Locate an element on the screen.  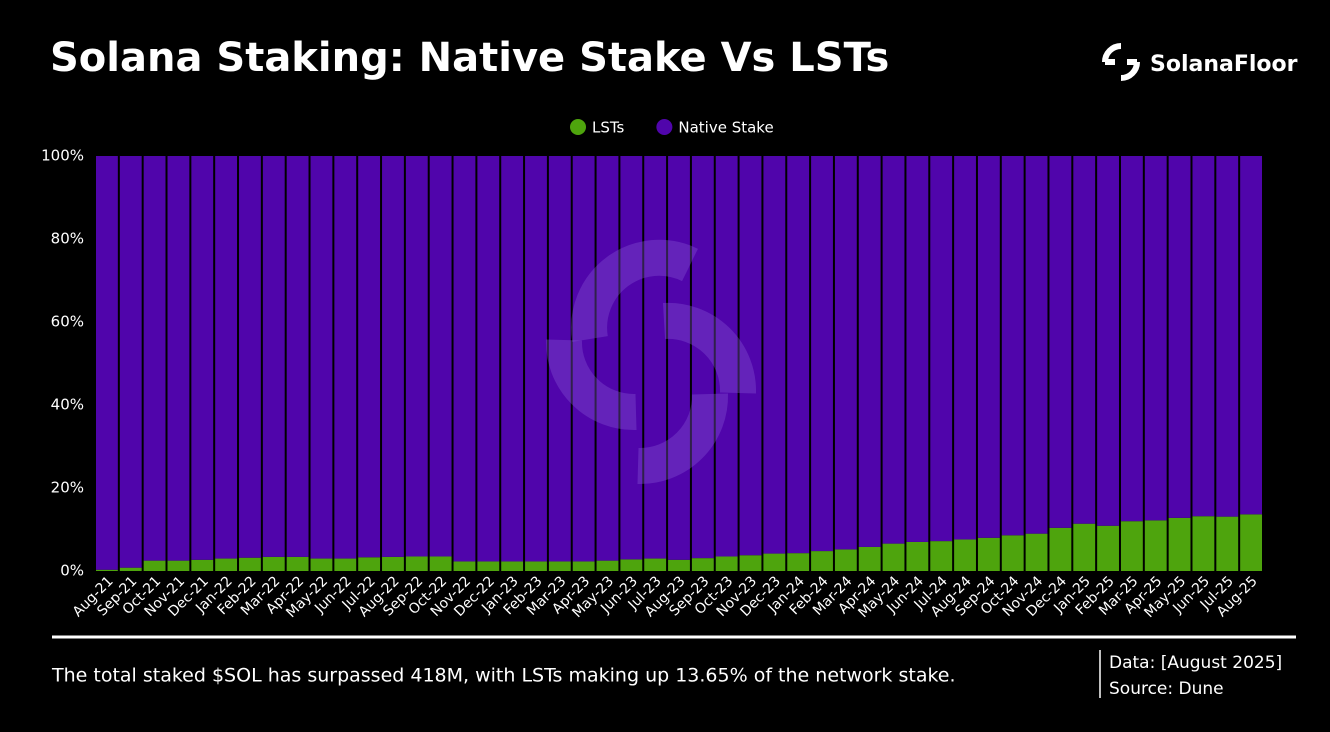
y-tick-label: 40% is located at coordinates (67, 405).